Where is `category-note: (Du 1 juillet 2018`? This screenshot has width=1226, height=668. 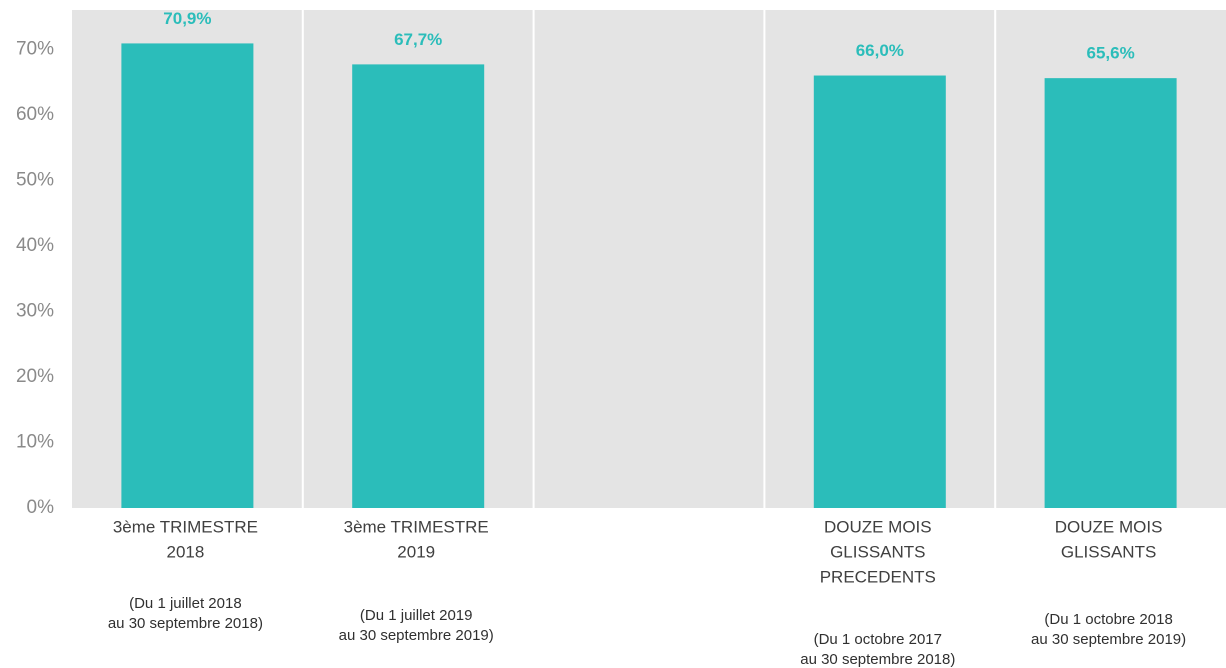 category-note: (Du 1 juillet 2018 is located at coordinates (185, 603).